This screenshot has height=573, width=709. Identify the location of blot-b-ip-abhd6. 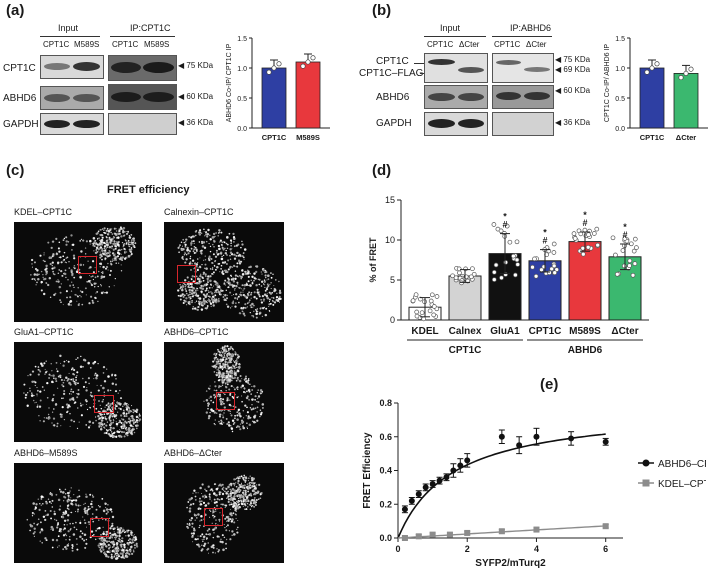
(523, 97).